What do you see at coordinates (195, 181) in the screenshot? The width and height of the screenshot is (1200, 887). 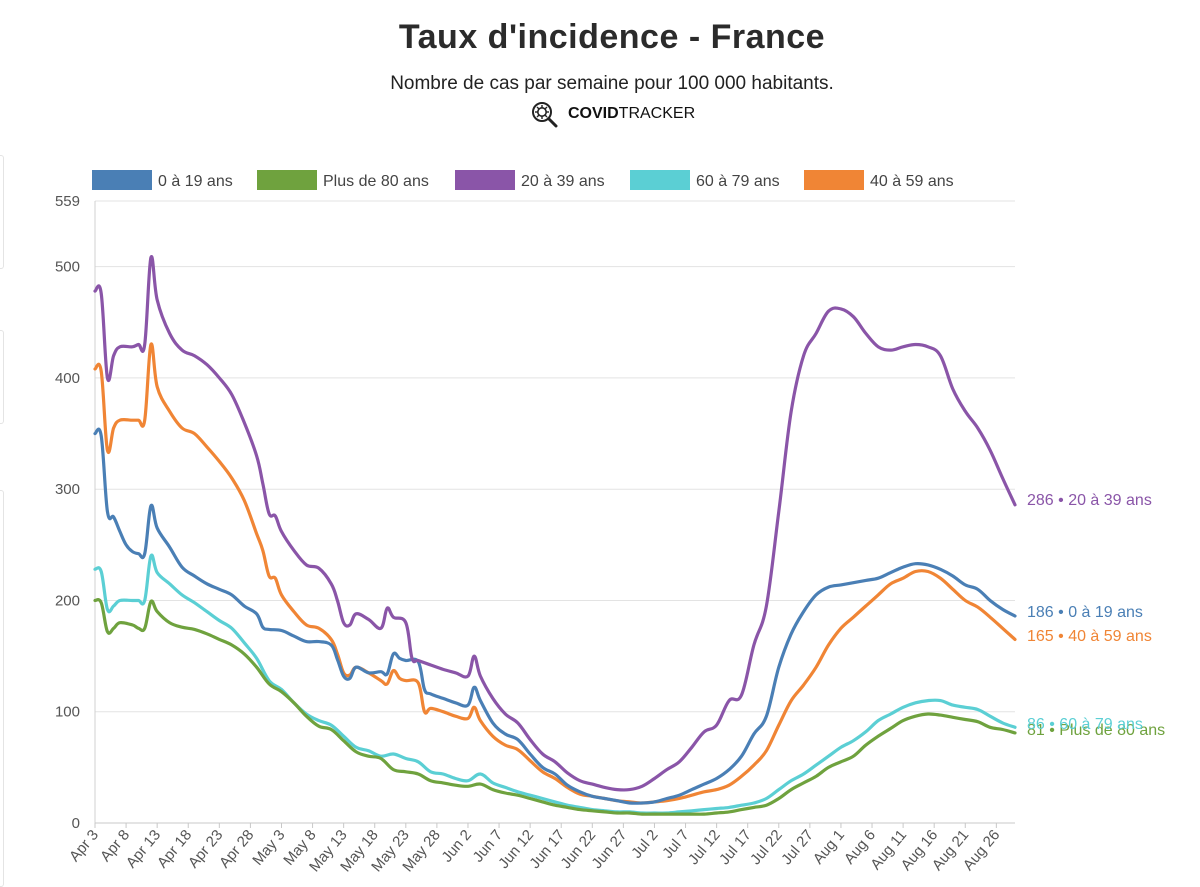 I see `legend-label: 0 à 19 ans` at bounding box center [195, 181].